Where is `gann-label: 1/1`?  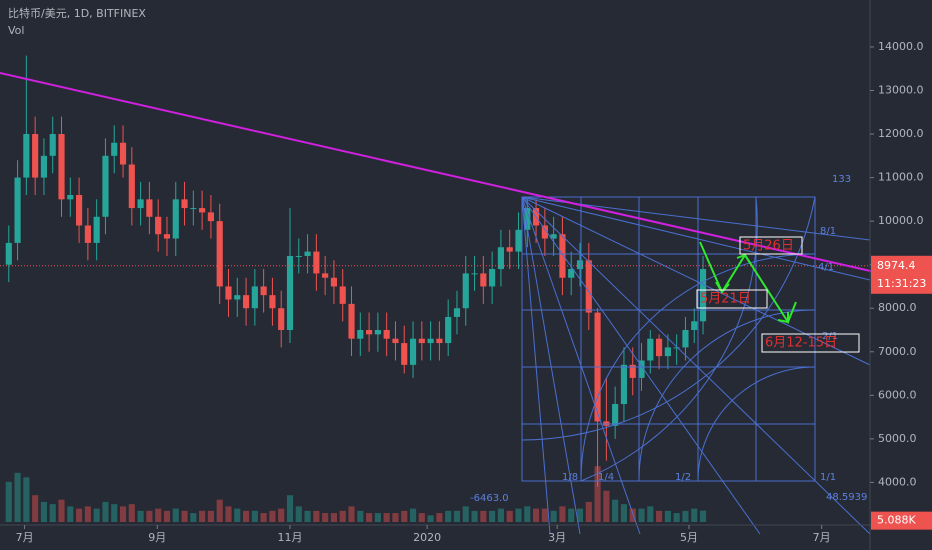 gann-label: 1/1 is located at coordinates (828, 477).